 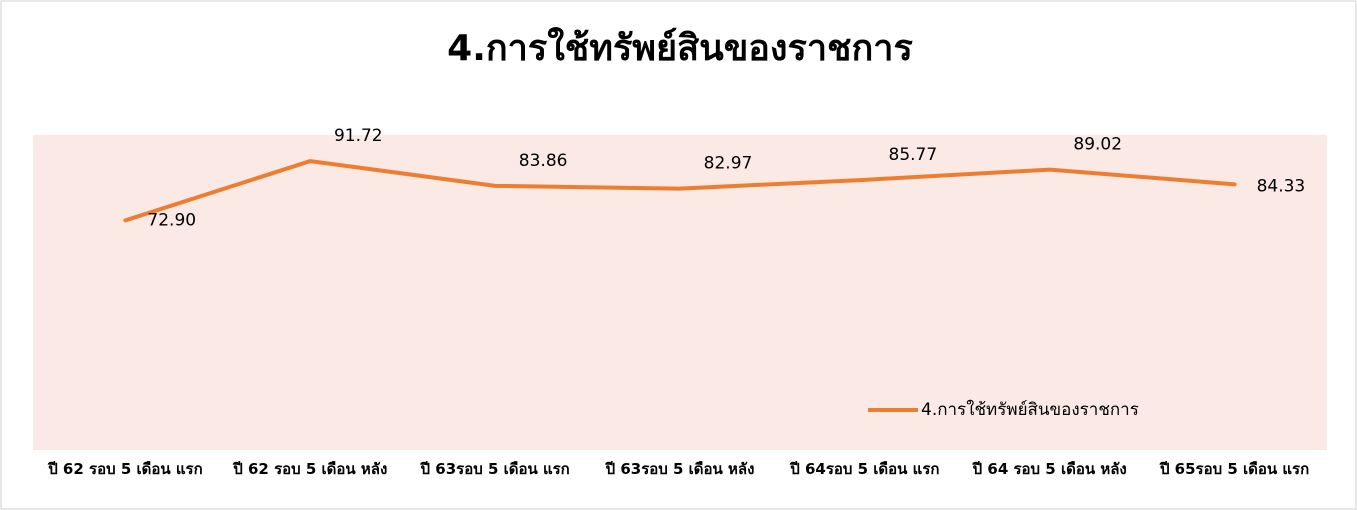 I want to click on chart-title: 4.การใช้ทรัพย์สินของราชการ, so click(x=680, y=47).